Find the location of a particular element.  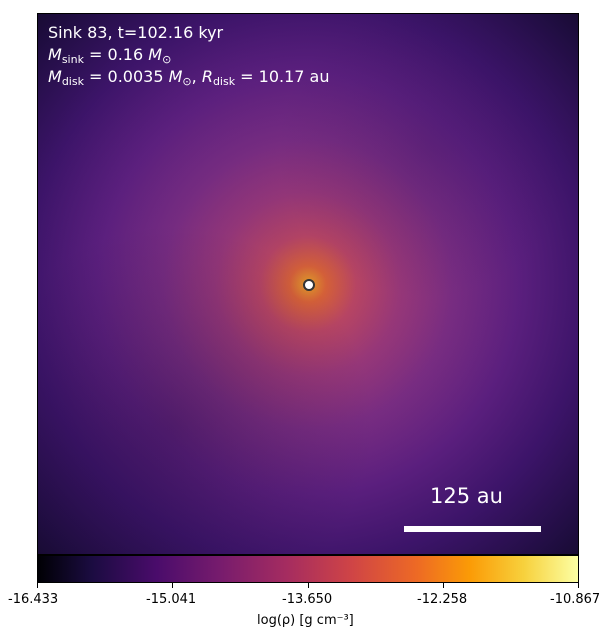

disk-properties-line: Mdisk = 0.0035 M⊙, Rdisk = 10.17 au is located at coordinates (189, 79).